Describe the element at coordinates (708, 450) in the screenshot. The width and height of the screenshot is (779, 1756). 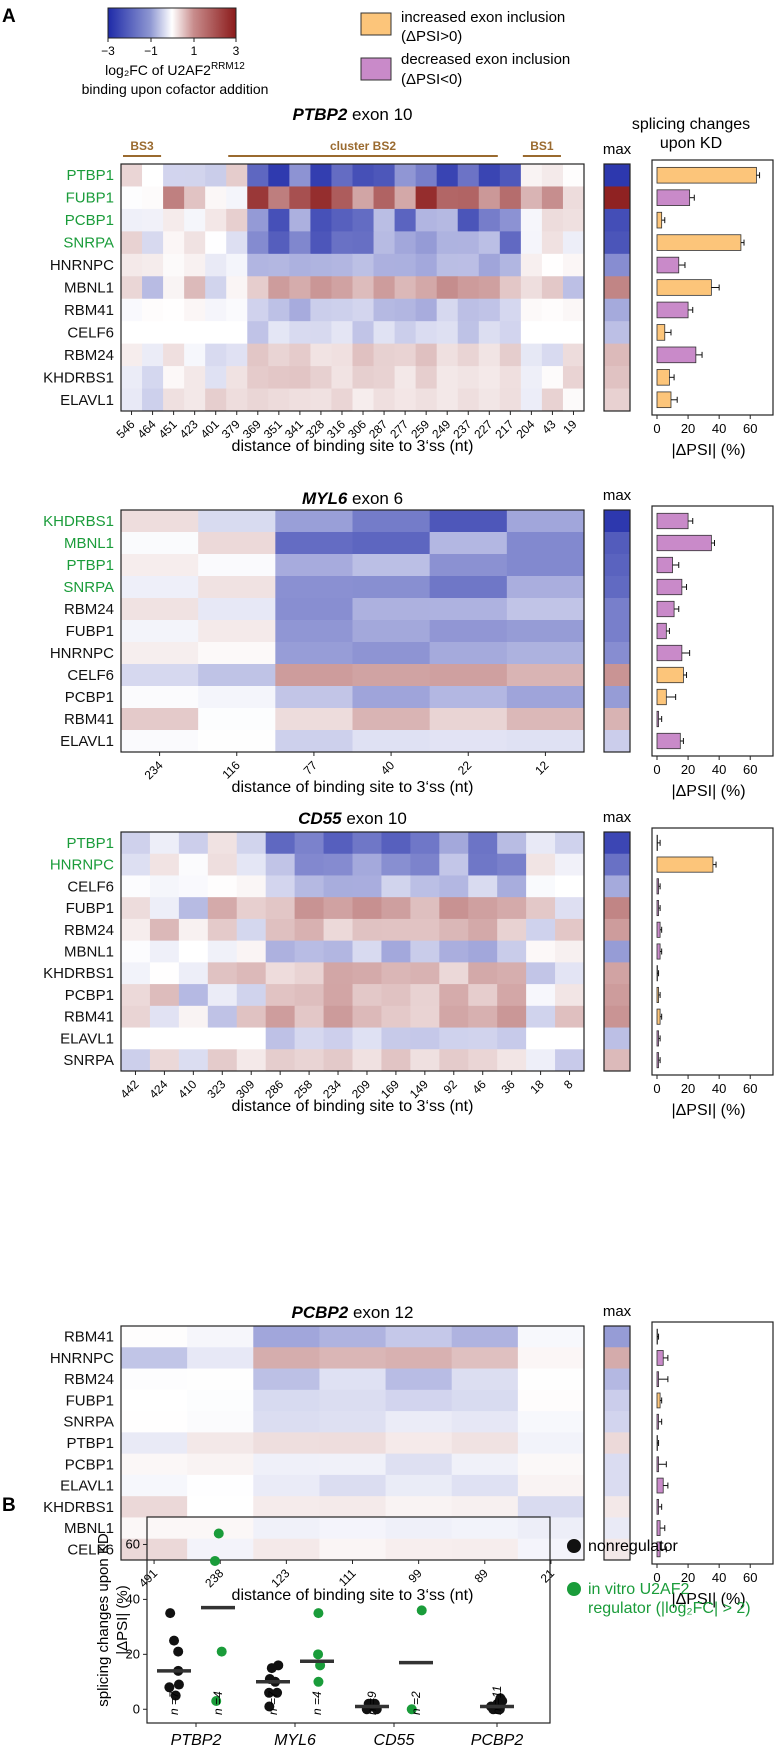
I see `bar-x-axis-label: |ΔPSI| (%)` at that location.